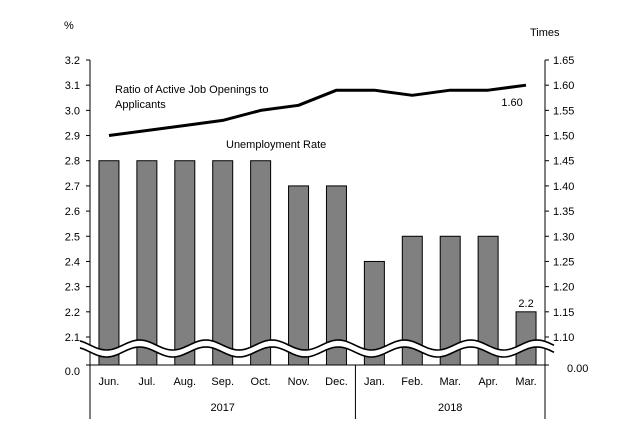  What do you see at coordinates (146, 382) in the screenshot?
I see `category-label: Jul.` at bounding box center [146, 382].